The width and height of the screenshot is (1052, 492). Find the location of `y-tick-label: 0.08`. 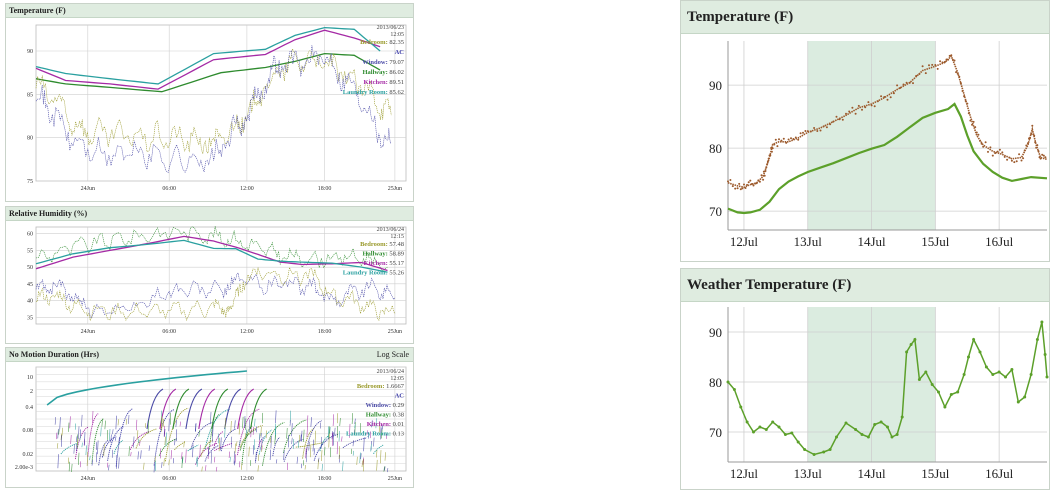

y-tick-label: 0.08 is located at coordinates (28, 431).